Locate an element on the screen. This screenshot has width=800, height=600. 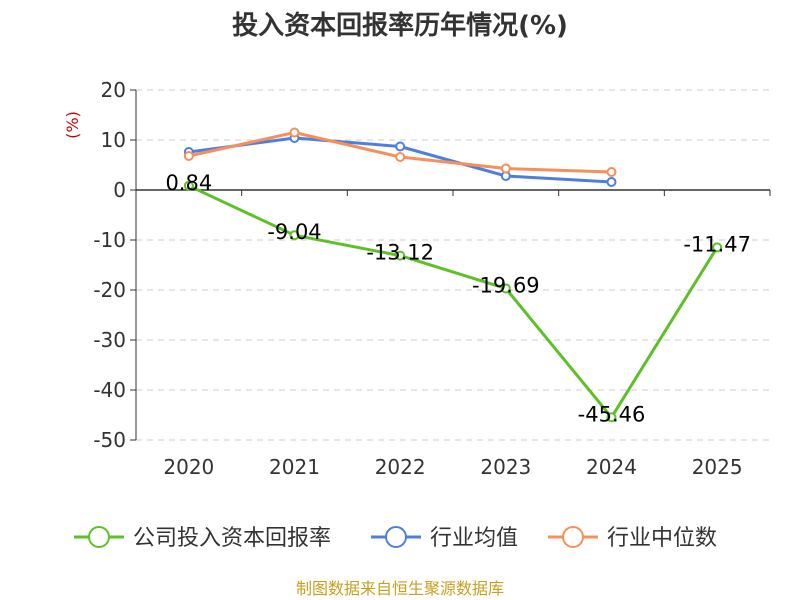
data-label-2022: -13.12 is located at coordinates (400, 253).